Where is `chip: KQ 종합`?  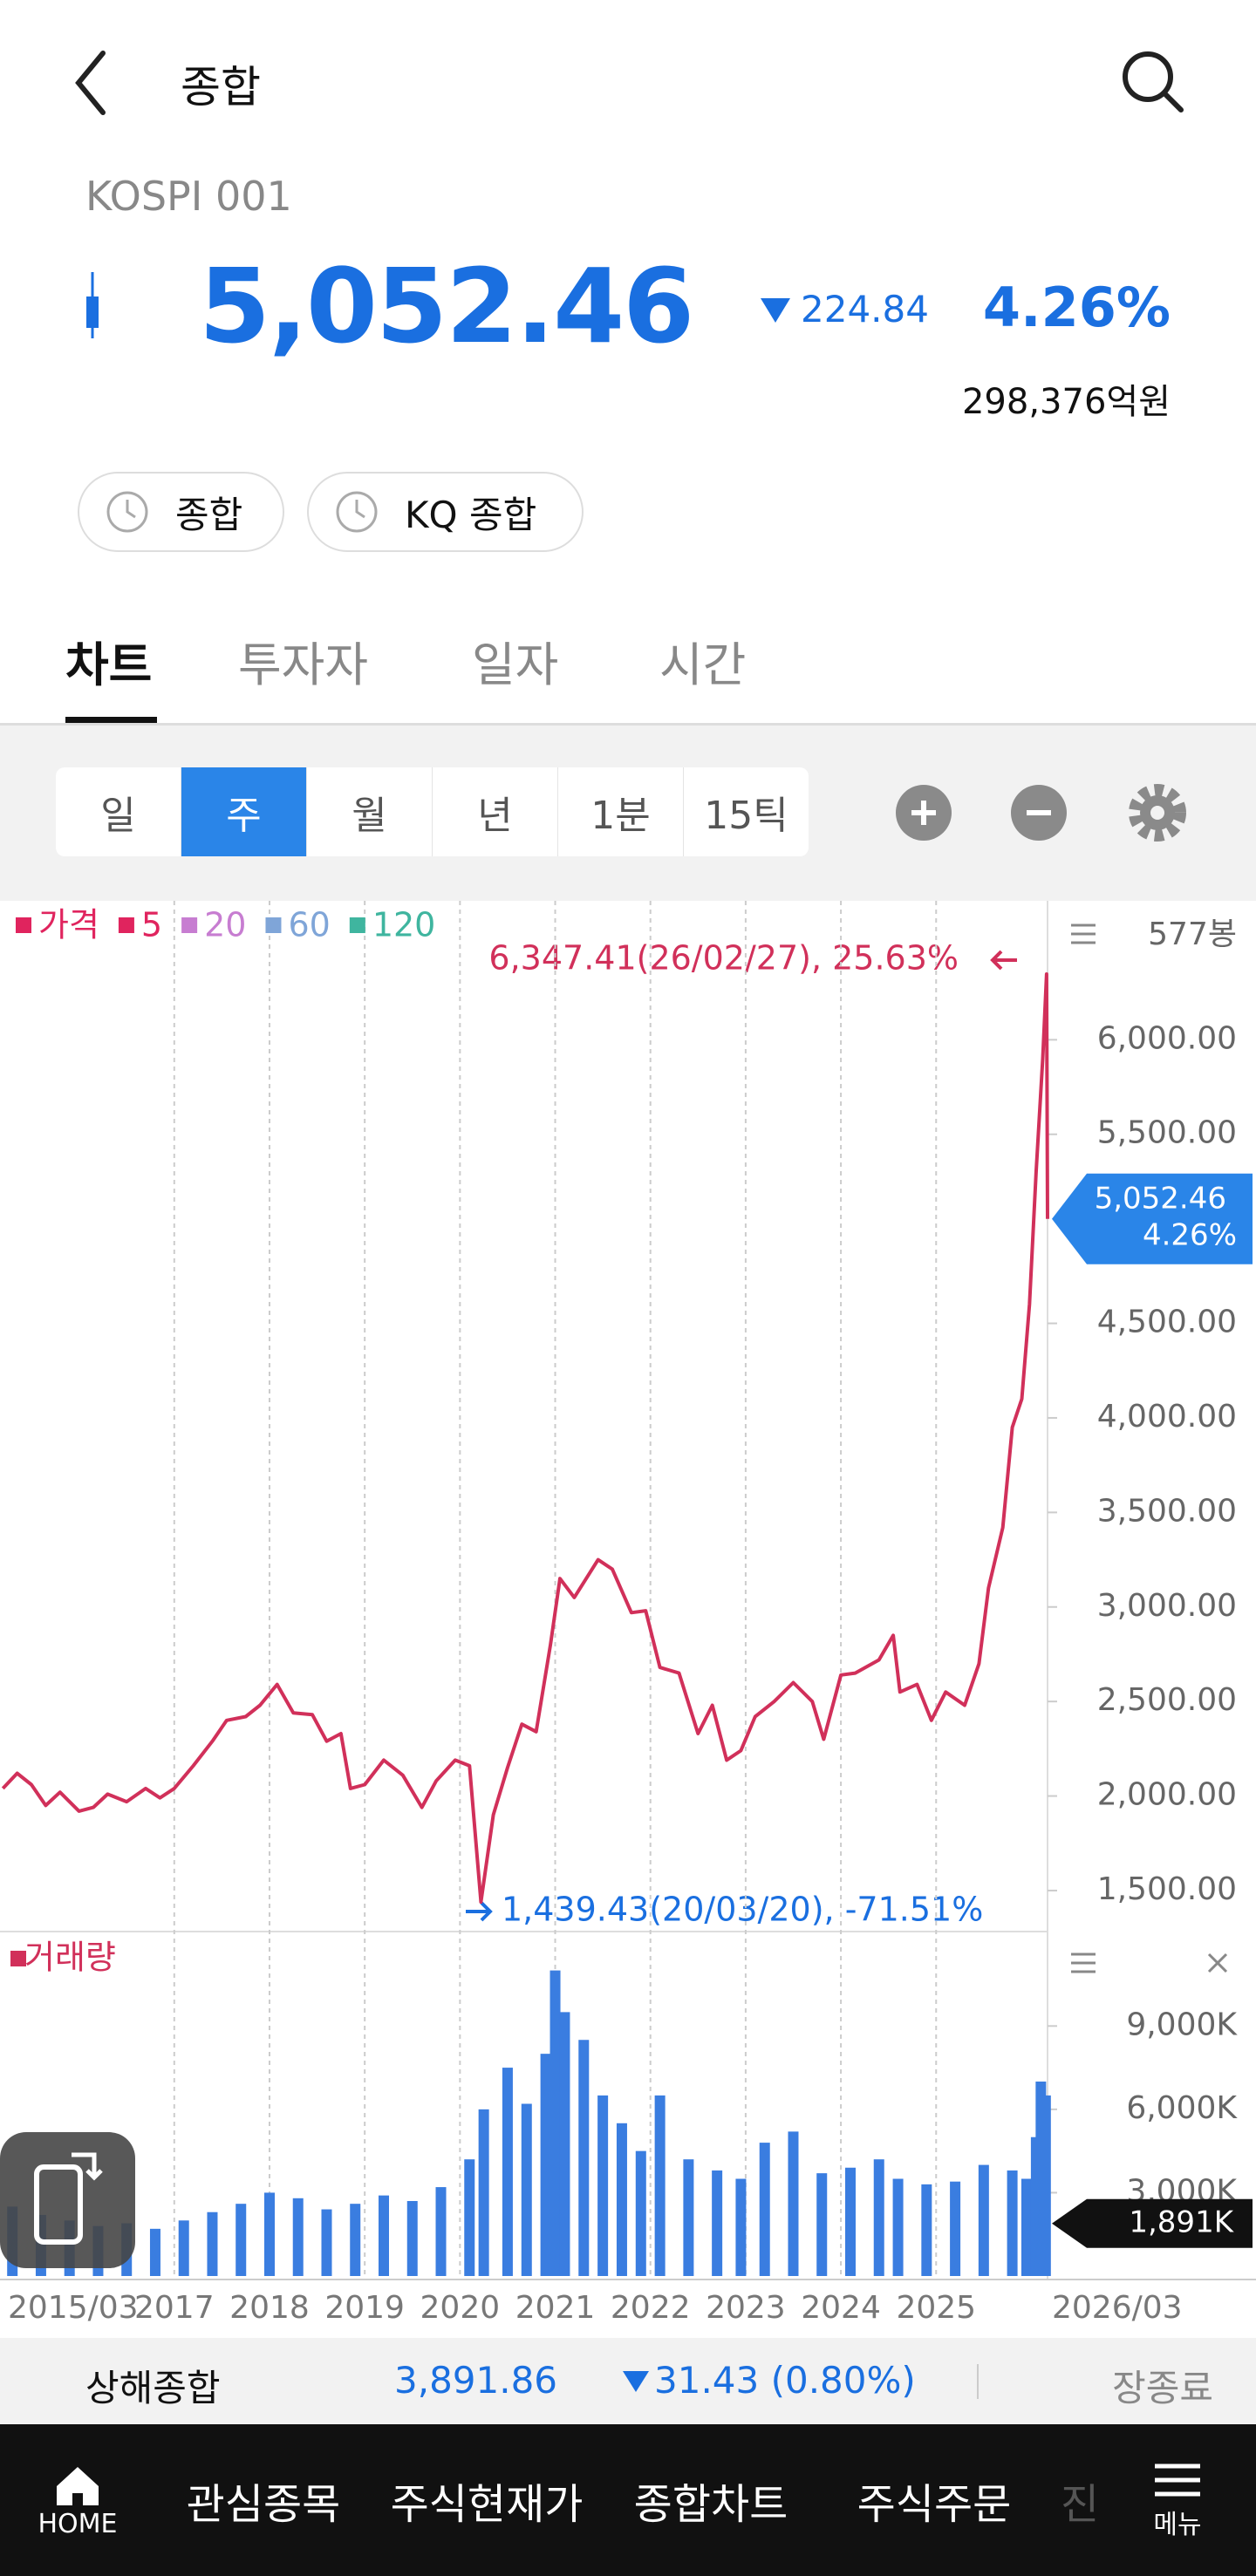 chip: KQ 종합 is located at coordinates (445, 512).